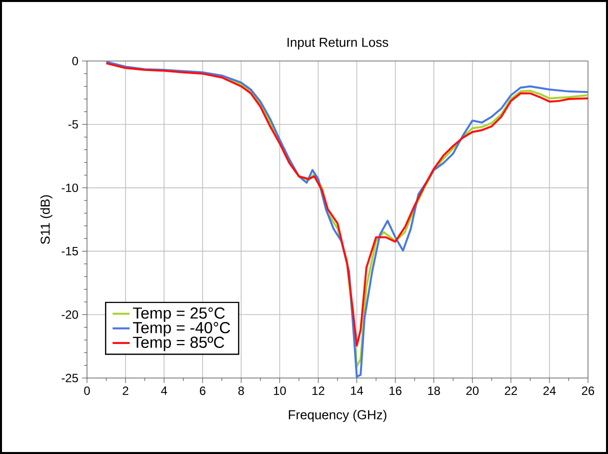 Image resolution: width=608 pixels, height=454 pixels. Describe the element at coordinates (549, 390) in the screenshot. I see `x-tick-label: 24` at that location.